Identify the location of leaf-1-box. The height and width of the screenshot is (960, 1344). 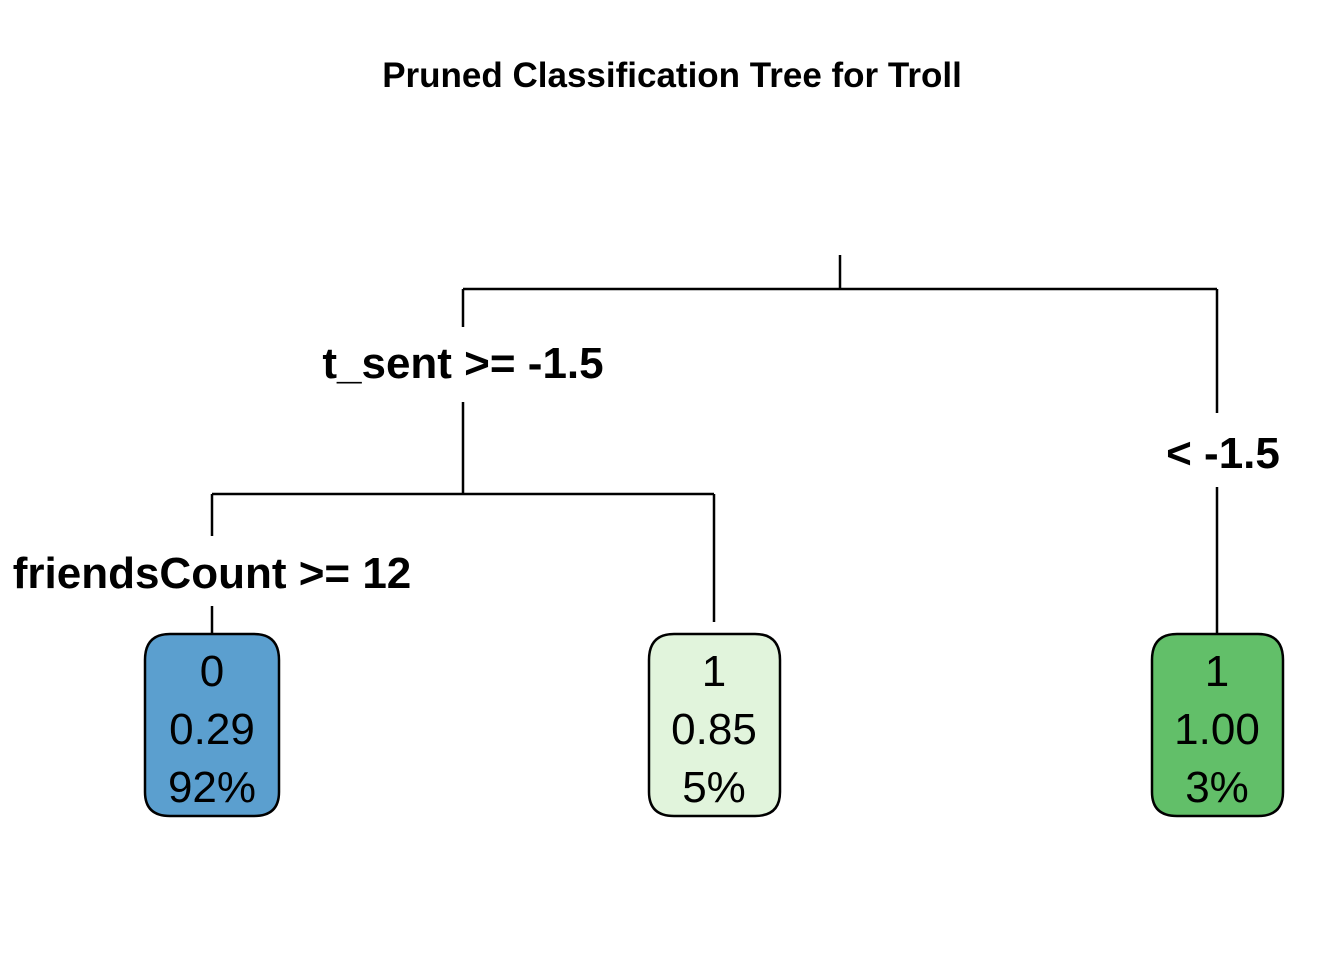
(212, 725).